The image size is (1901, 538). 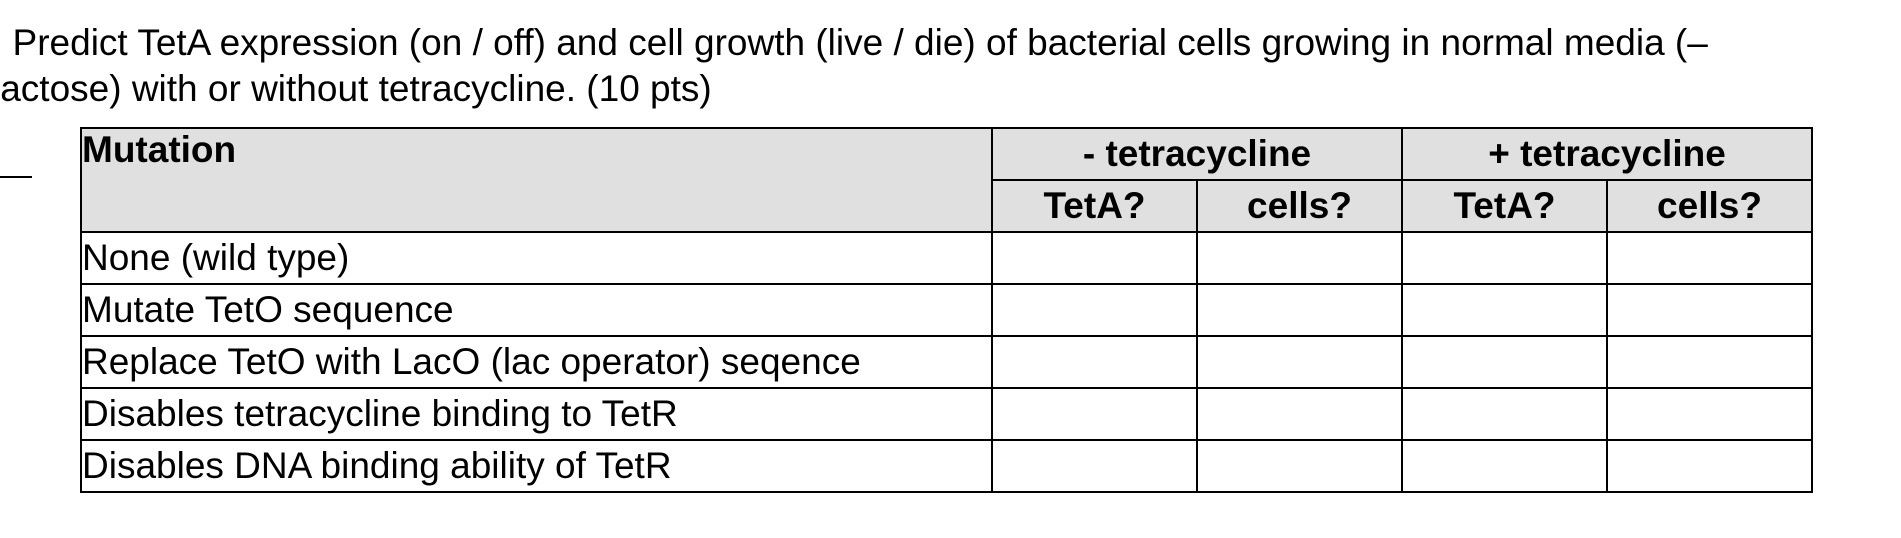 What do you see at coordinates (536, 466) in the screenshot?
I see `row-label: Disables DNA binding ability of TetR` at bounding box center [536, 466].